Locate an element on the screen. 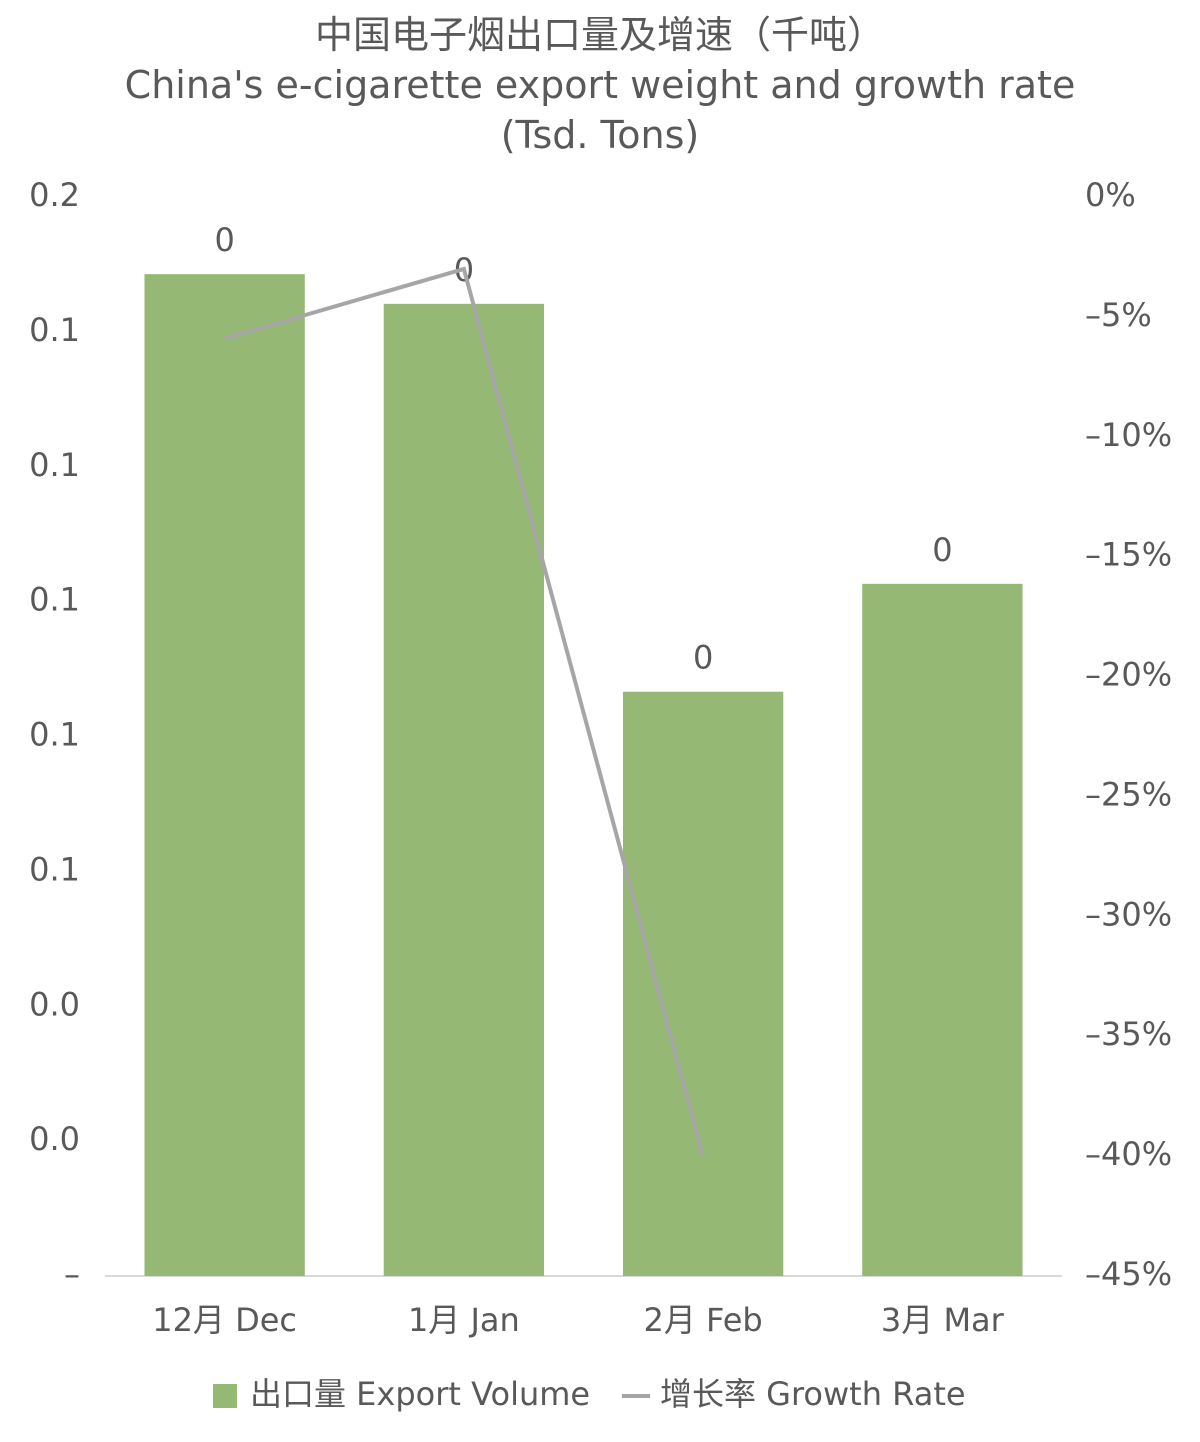 Image resolution: width=1200 pixels, height=1442 pixels. x-tick-label: 3月 Mar is located at coordinates (943, 1320).